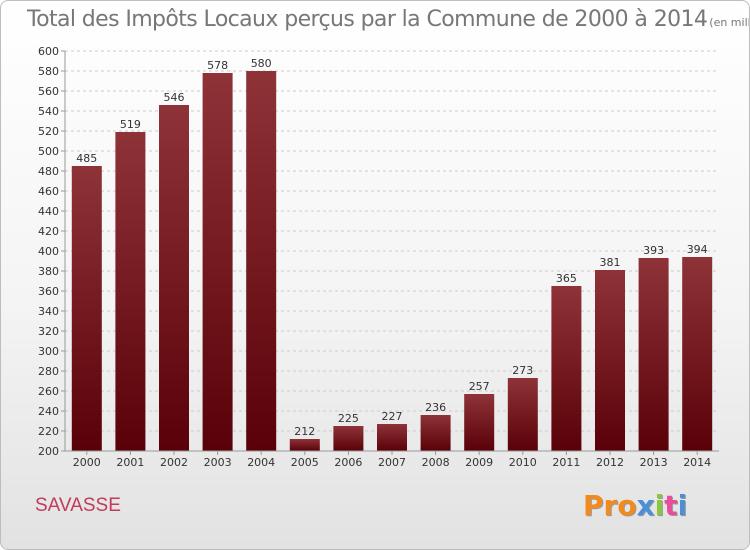  I want to click on y-tick-label: 340, so click(48, 311).